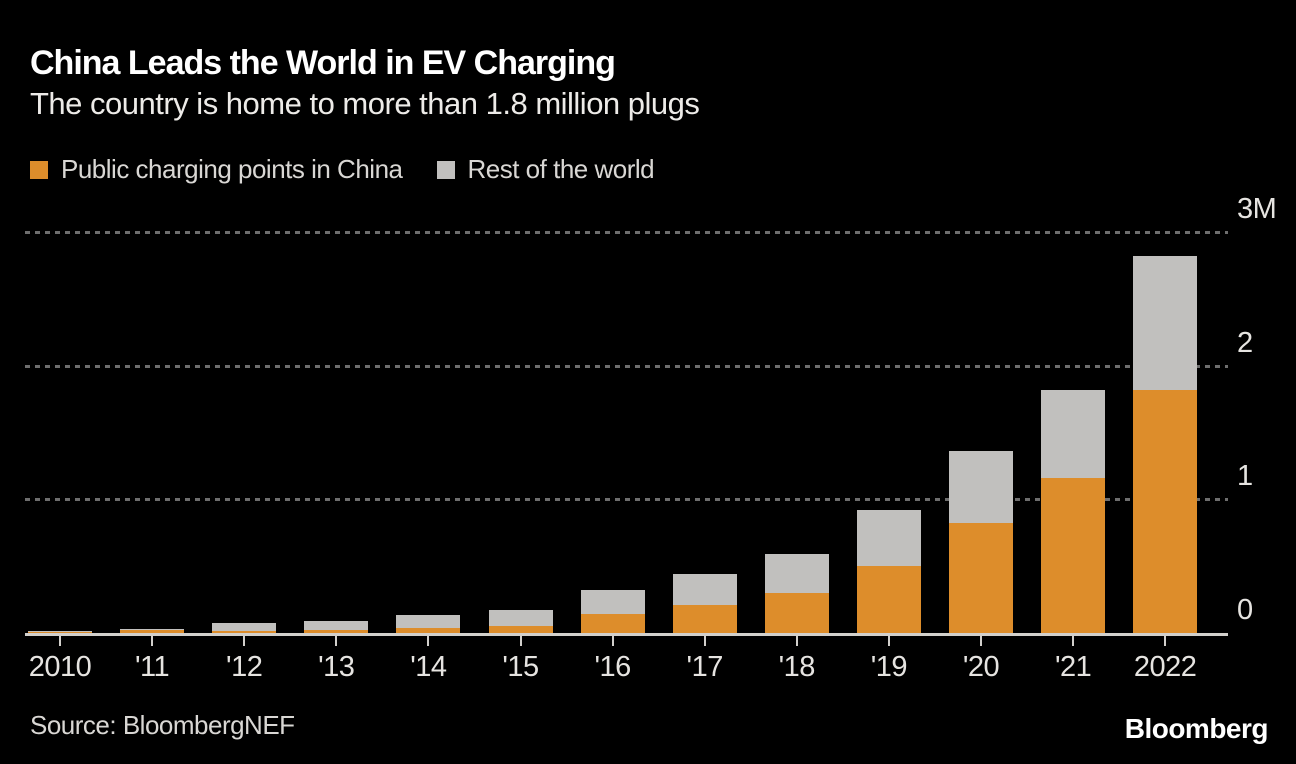 This screenshot has width=1296, height=764. What do you see at coordinates (336, 667) in the screenshot?
I see `x-axis-label: '13` at bounding box center [336, 667].